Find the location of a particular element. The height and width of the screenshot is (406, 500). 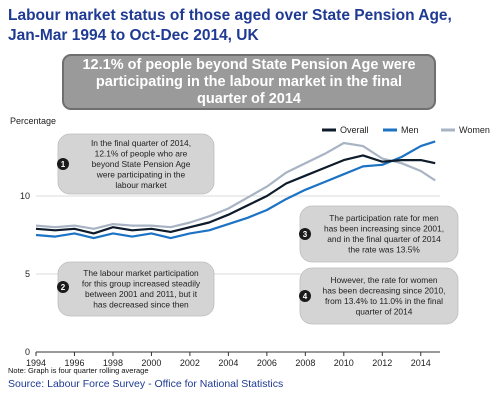

x-tick-label: 2012 is located at coordinates (382, 363).